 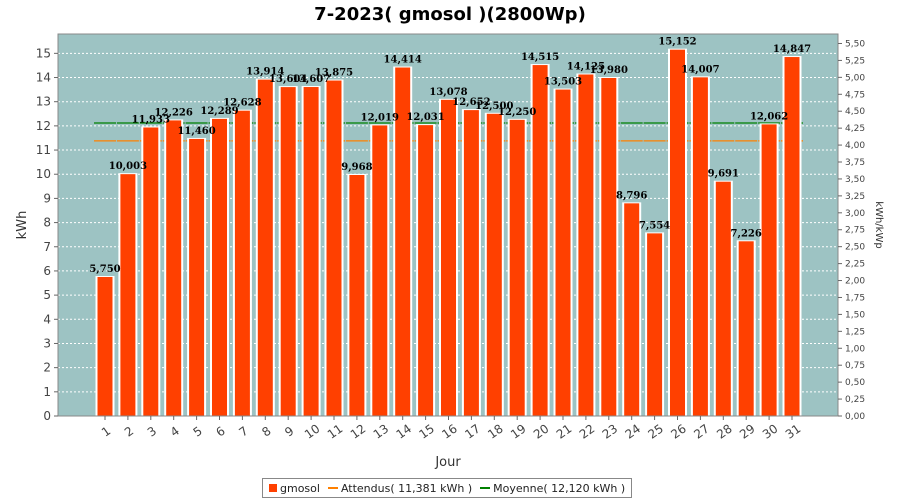 I want to click on y-tick-label: 14, so click(x=43, y=78).